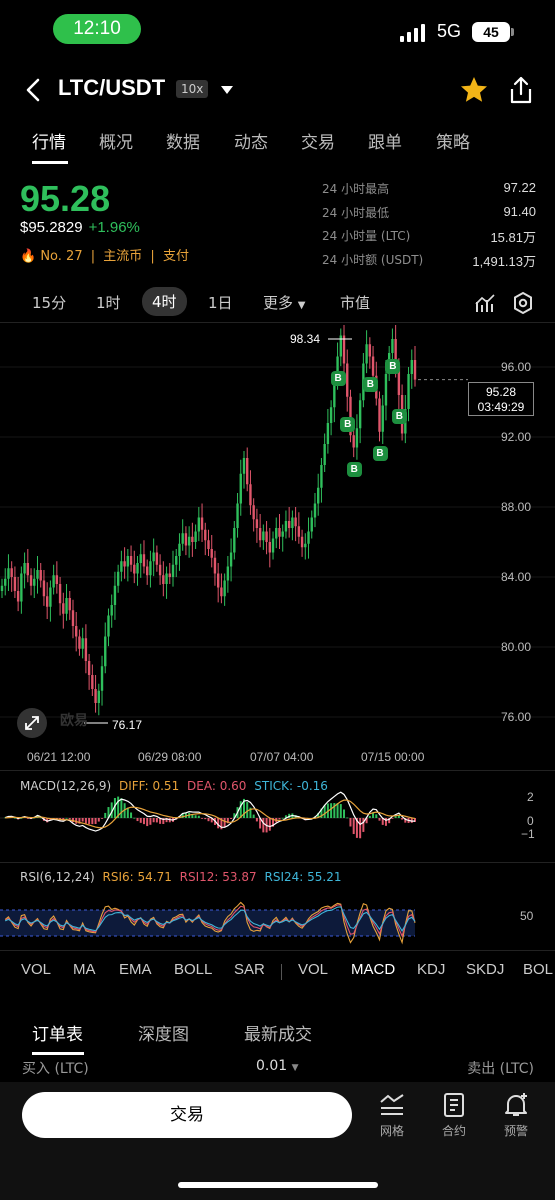  What do you see at coordinates (385, 143) in the screenshot?
I see `tab-copy: 跟单` at bounding box center [385, 143].